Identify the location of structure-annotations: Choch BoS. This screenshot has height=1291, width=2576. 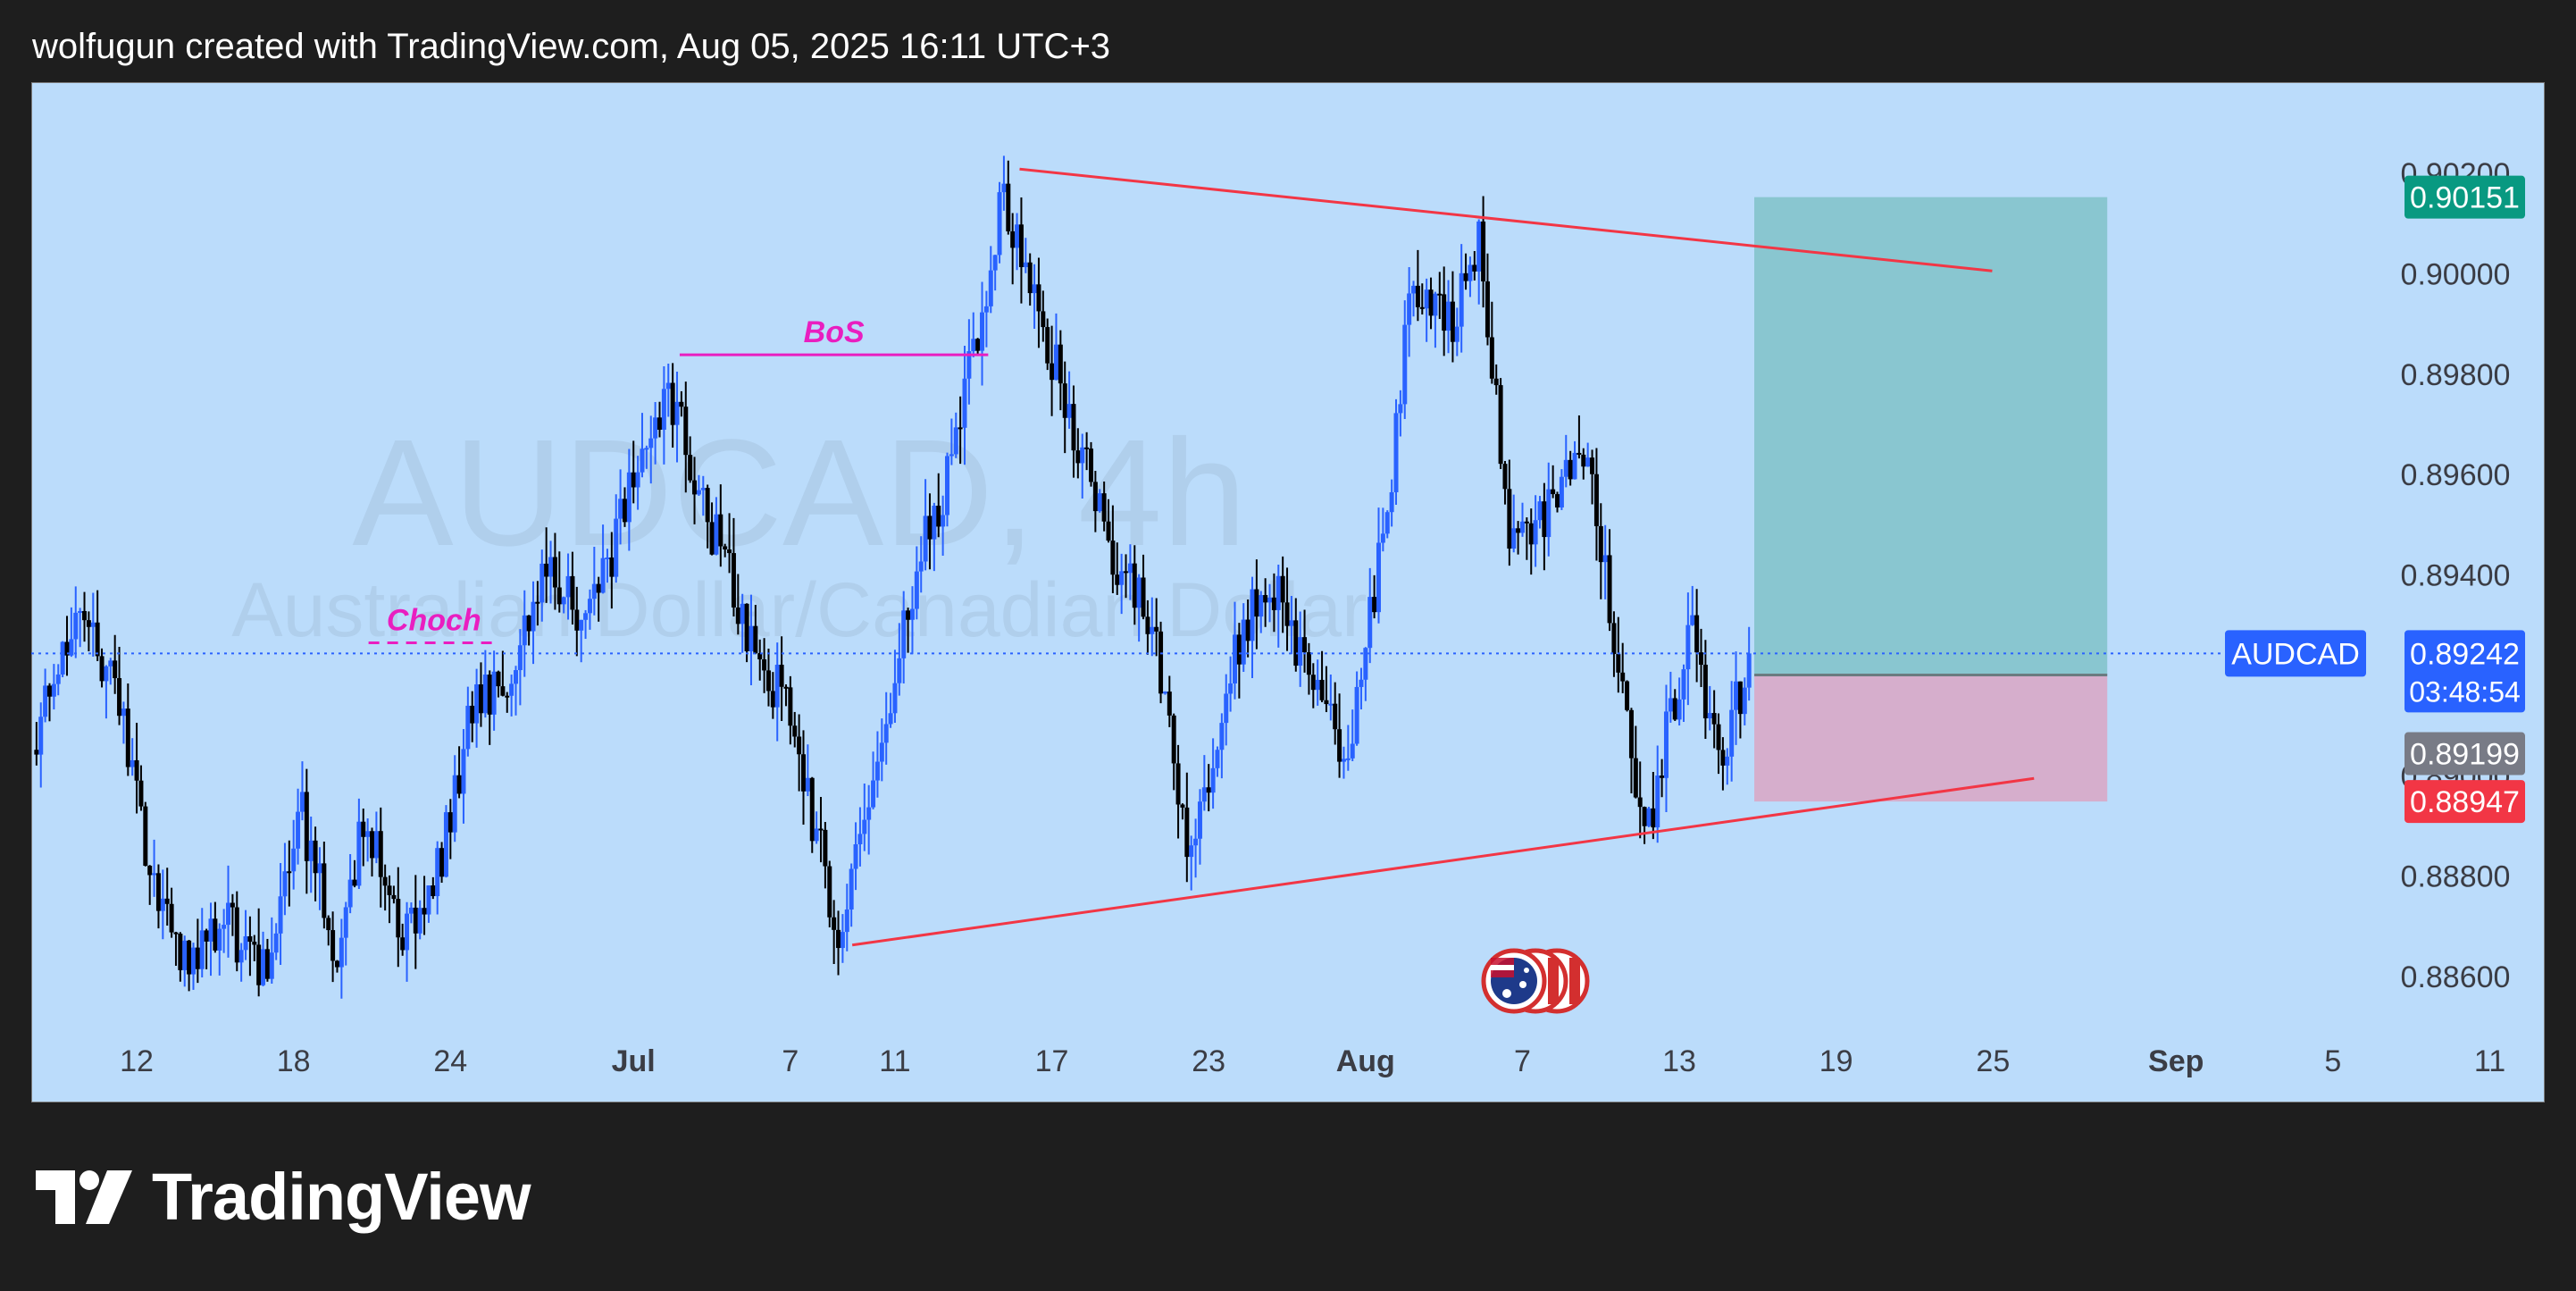
(679, 480).